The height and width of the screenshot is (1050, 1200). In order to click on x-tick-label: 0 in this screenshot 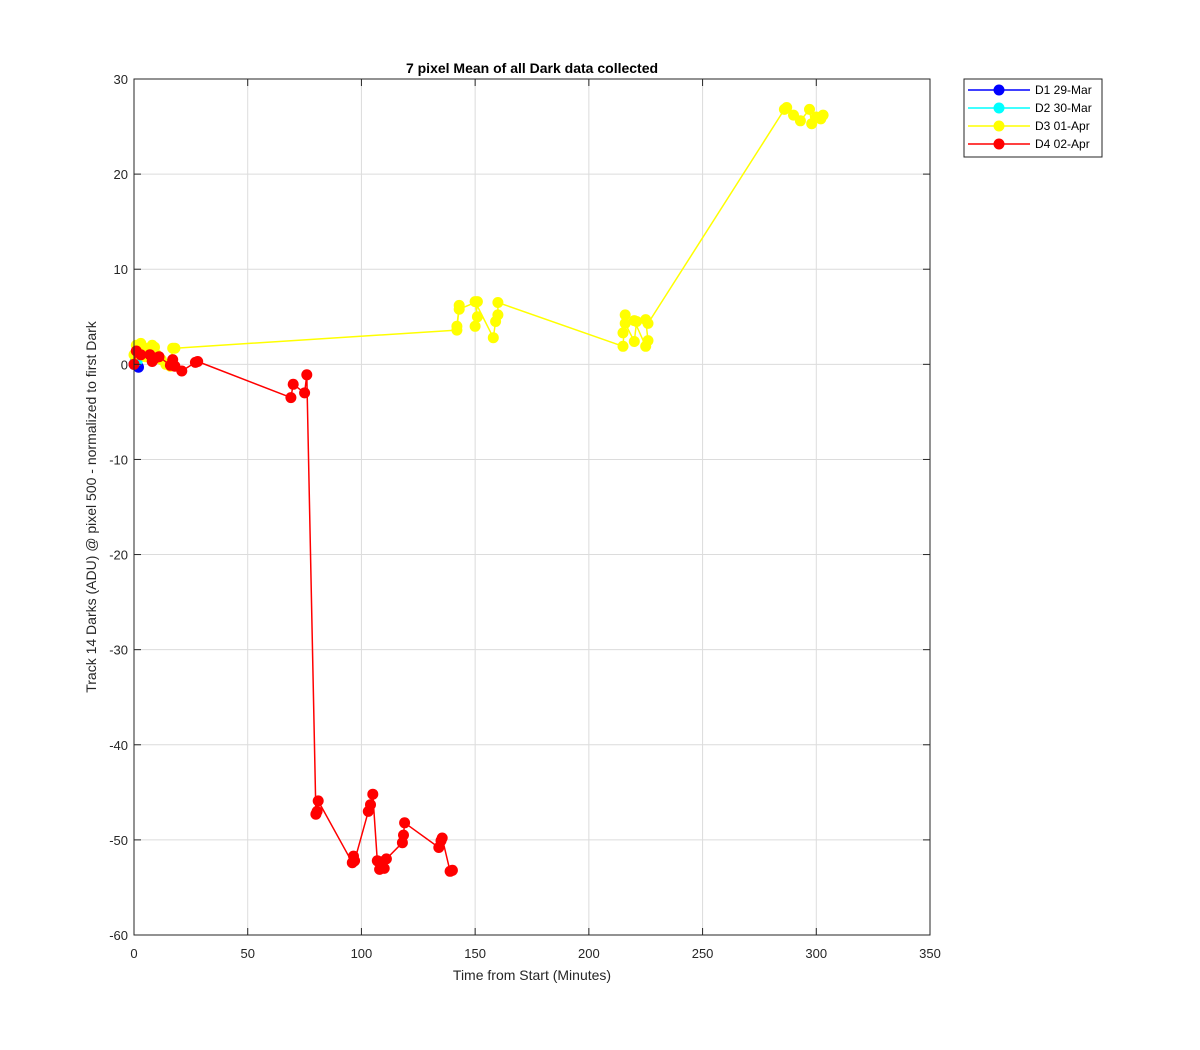, I will do `click(133, 953)`.